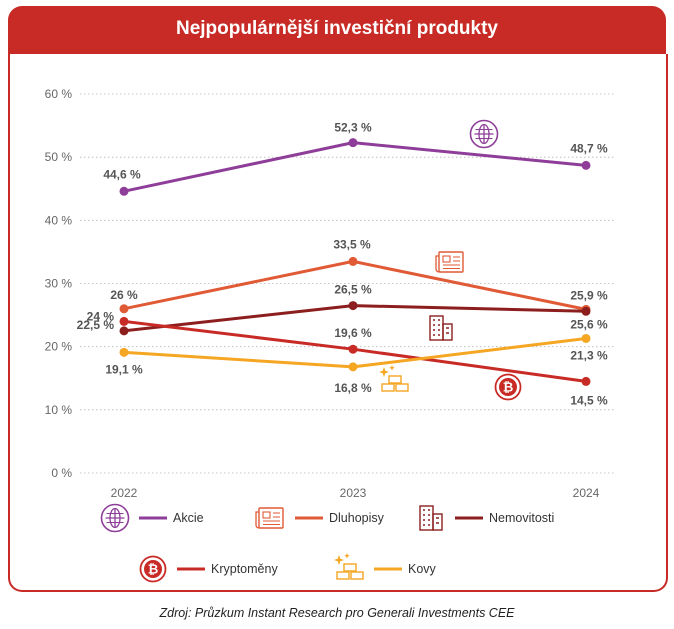 This screenshot has height=629, width=674. Describe the element at coordinates (59, 94) in the screenshot. I see `y-tick-label: 60 %` at that location.